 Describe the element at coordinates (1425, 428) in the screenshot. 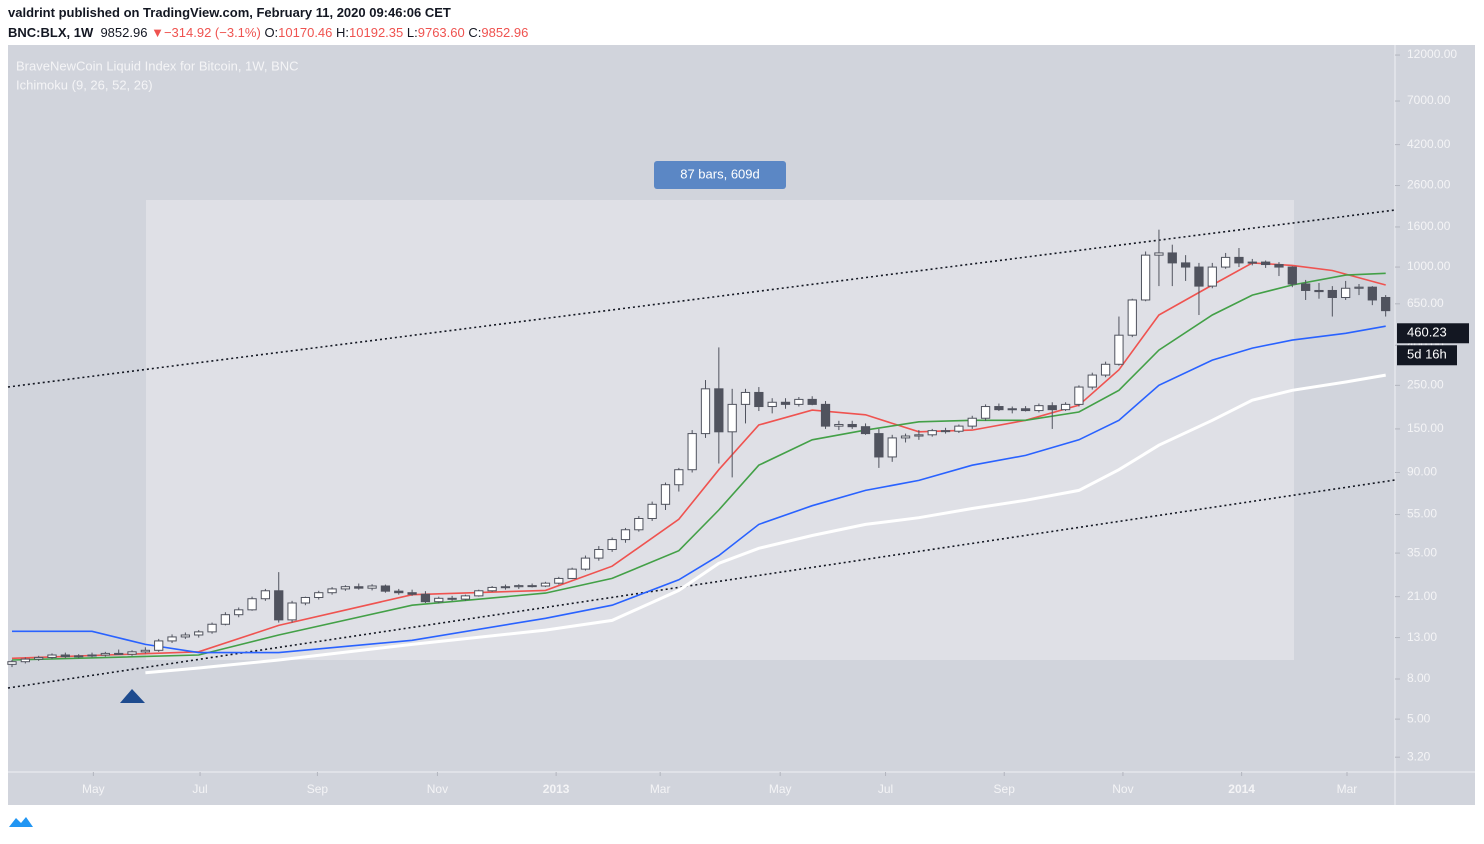

I see `y-tick-label: 150.00` at that location.